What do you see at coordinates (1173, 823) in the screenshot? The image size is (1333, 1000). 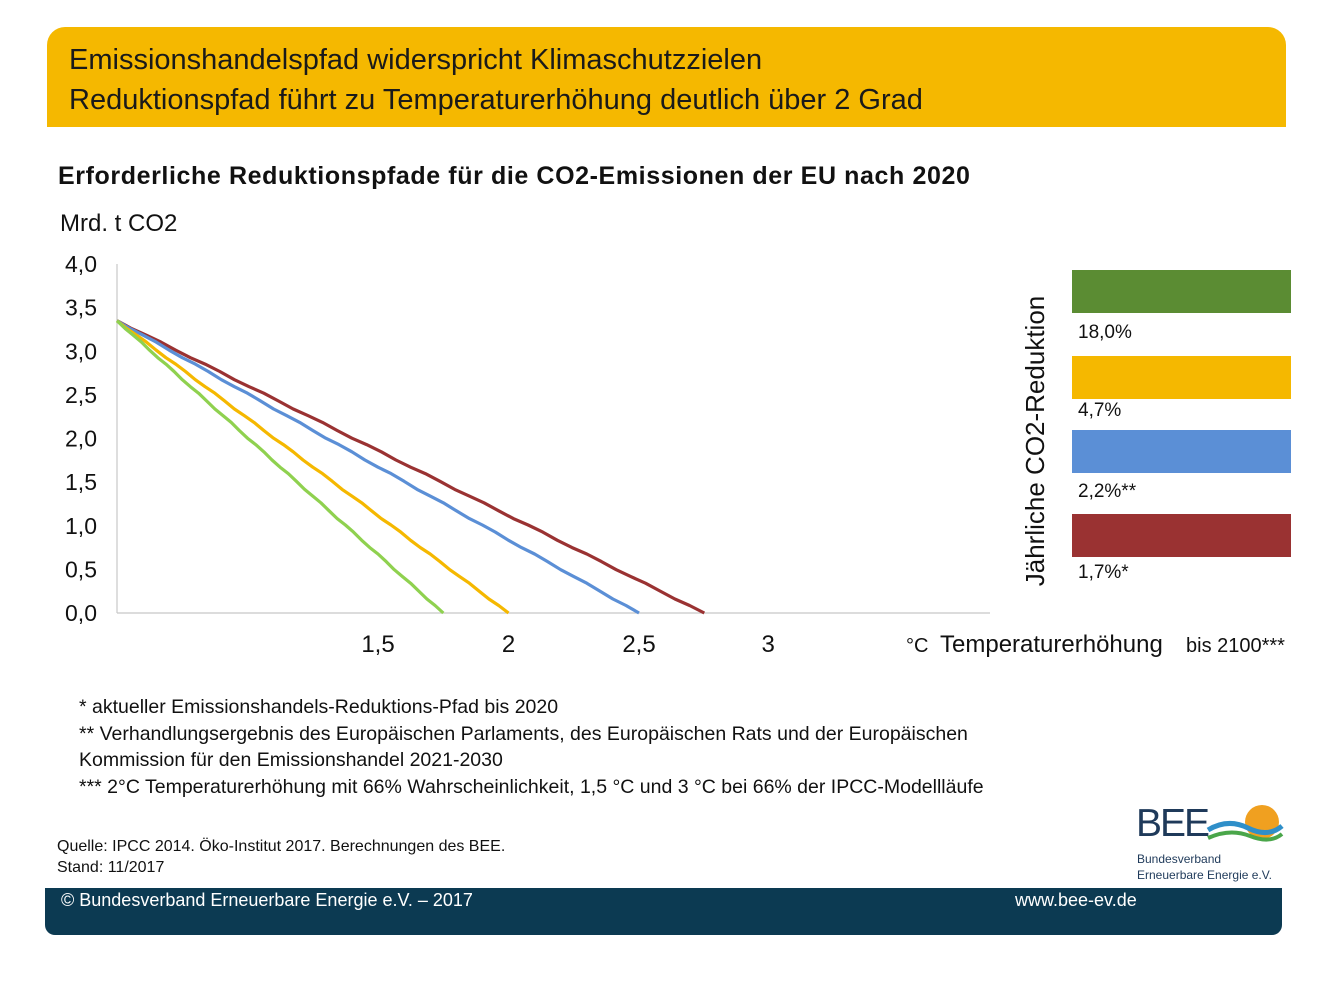 I see `logo-wordmark: BEE` at bounding box center [1173, 823].